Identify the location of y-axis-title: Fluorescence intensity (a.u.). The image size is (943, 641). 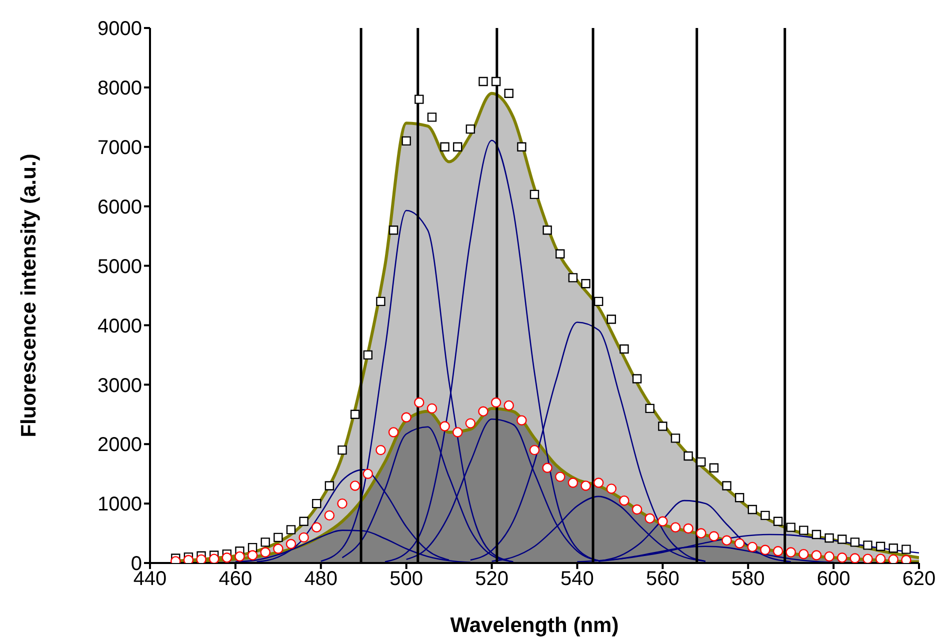
(28, 296).